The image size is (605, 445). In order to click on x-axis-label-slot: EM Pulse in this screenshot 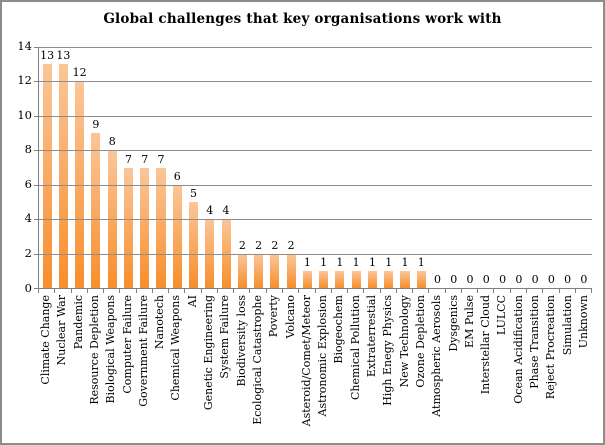, I will do `click(470, 369)`.